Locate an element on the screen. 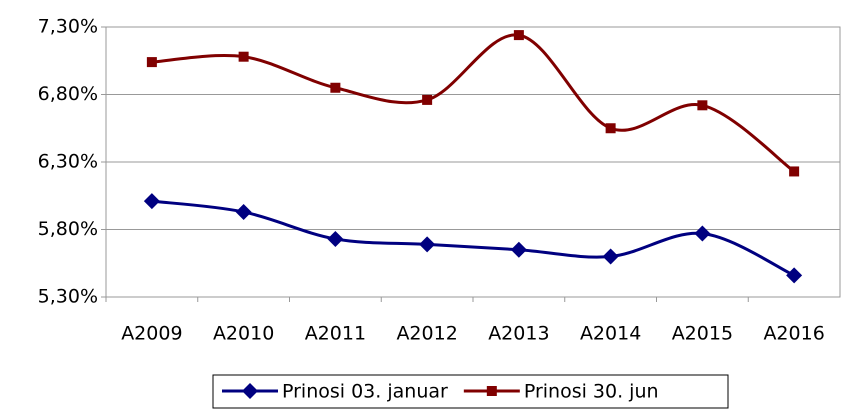  x-tick-label: A2011 is located at coordinates (335, 334).